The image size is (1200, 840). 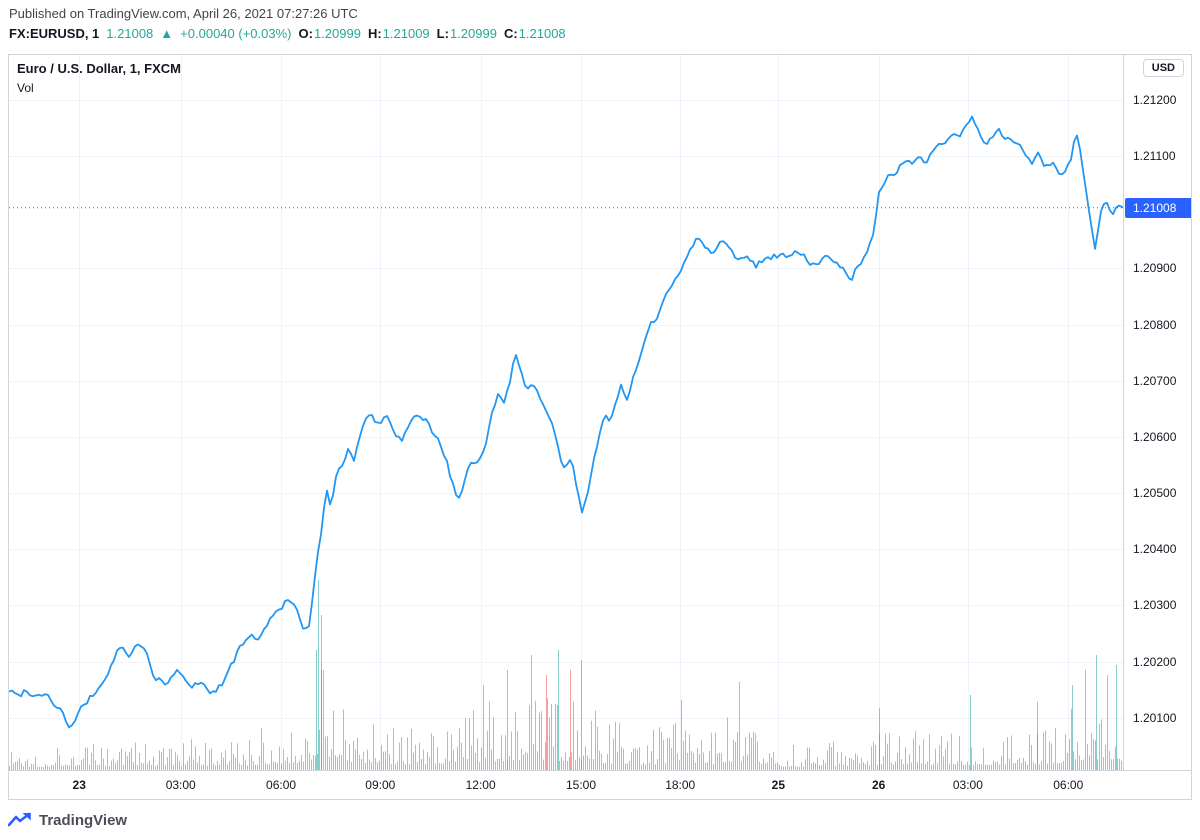 I want to click on ohlc-low-value: 1.20999, so click(x=473, y=33).